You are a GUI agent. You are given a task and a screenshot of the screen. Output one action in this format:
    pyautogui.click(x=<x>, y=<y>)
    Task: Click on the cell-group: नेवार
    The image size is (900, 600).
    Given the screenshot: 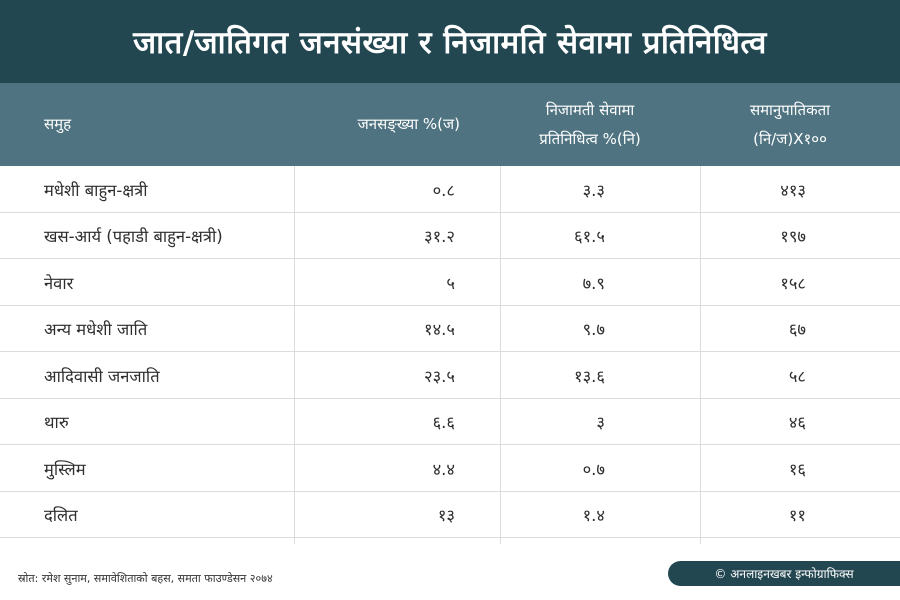 What is the action you would take?
    pyautogui.click(x=59, y=283)
    